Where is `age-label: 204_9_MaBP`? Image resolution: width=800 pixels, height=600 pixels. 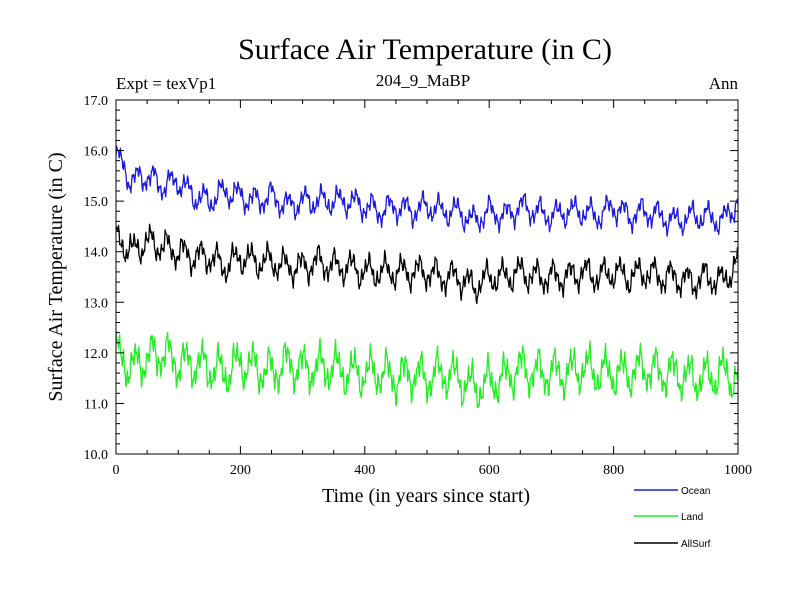
age-label: 204_9_MaBP is located at coordinates (423, 80).